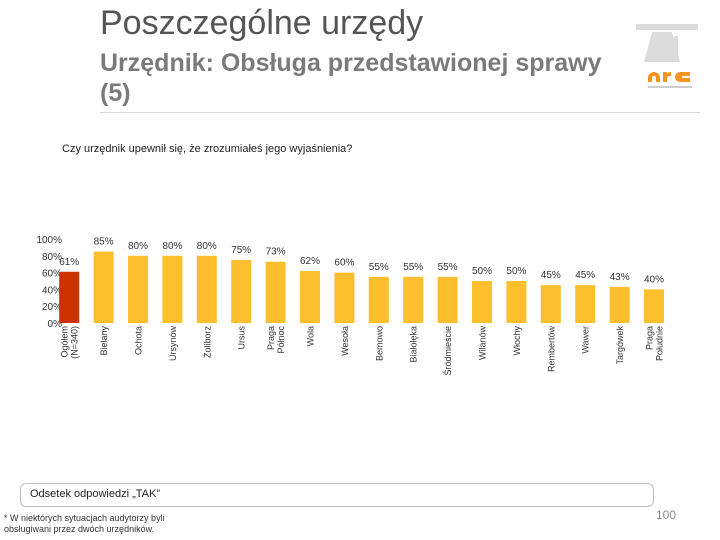 The image size is (720, 540). Describe the element at coordinates (75, 342) in the screenshot. I see `svg-text: (N=340)` at that location.